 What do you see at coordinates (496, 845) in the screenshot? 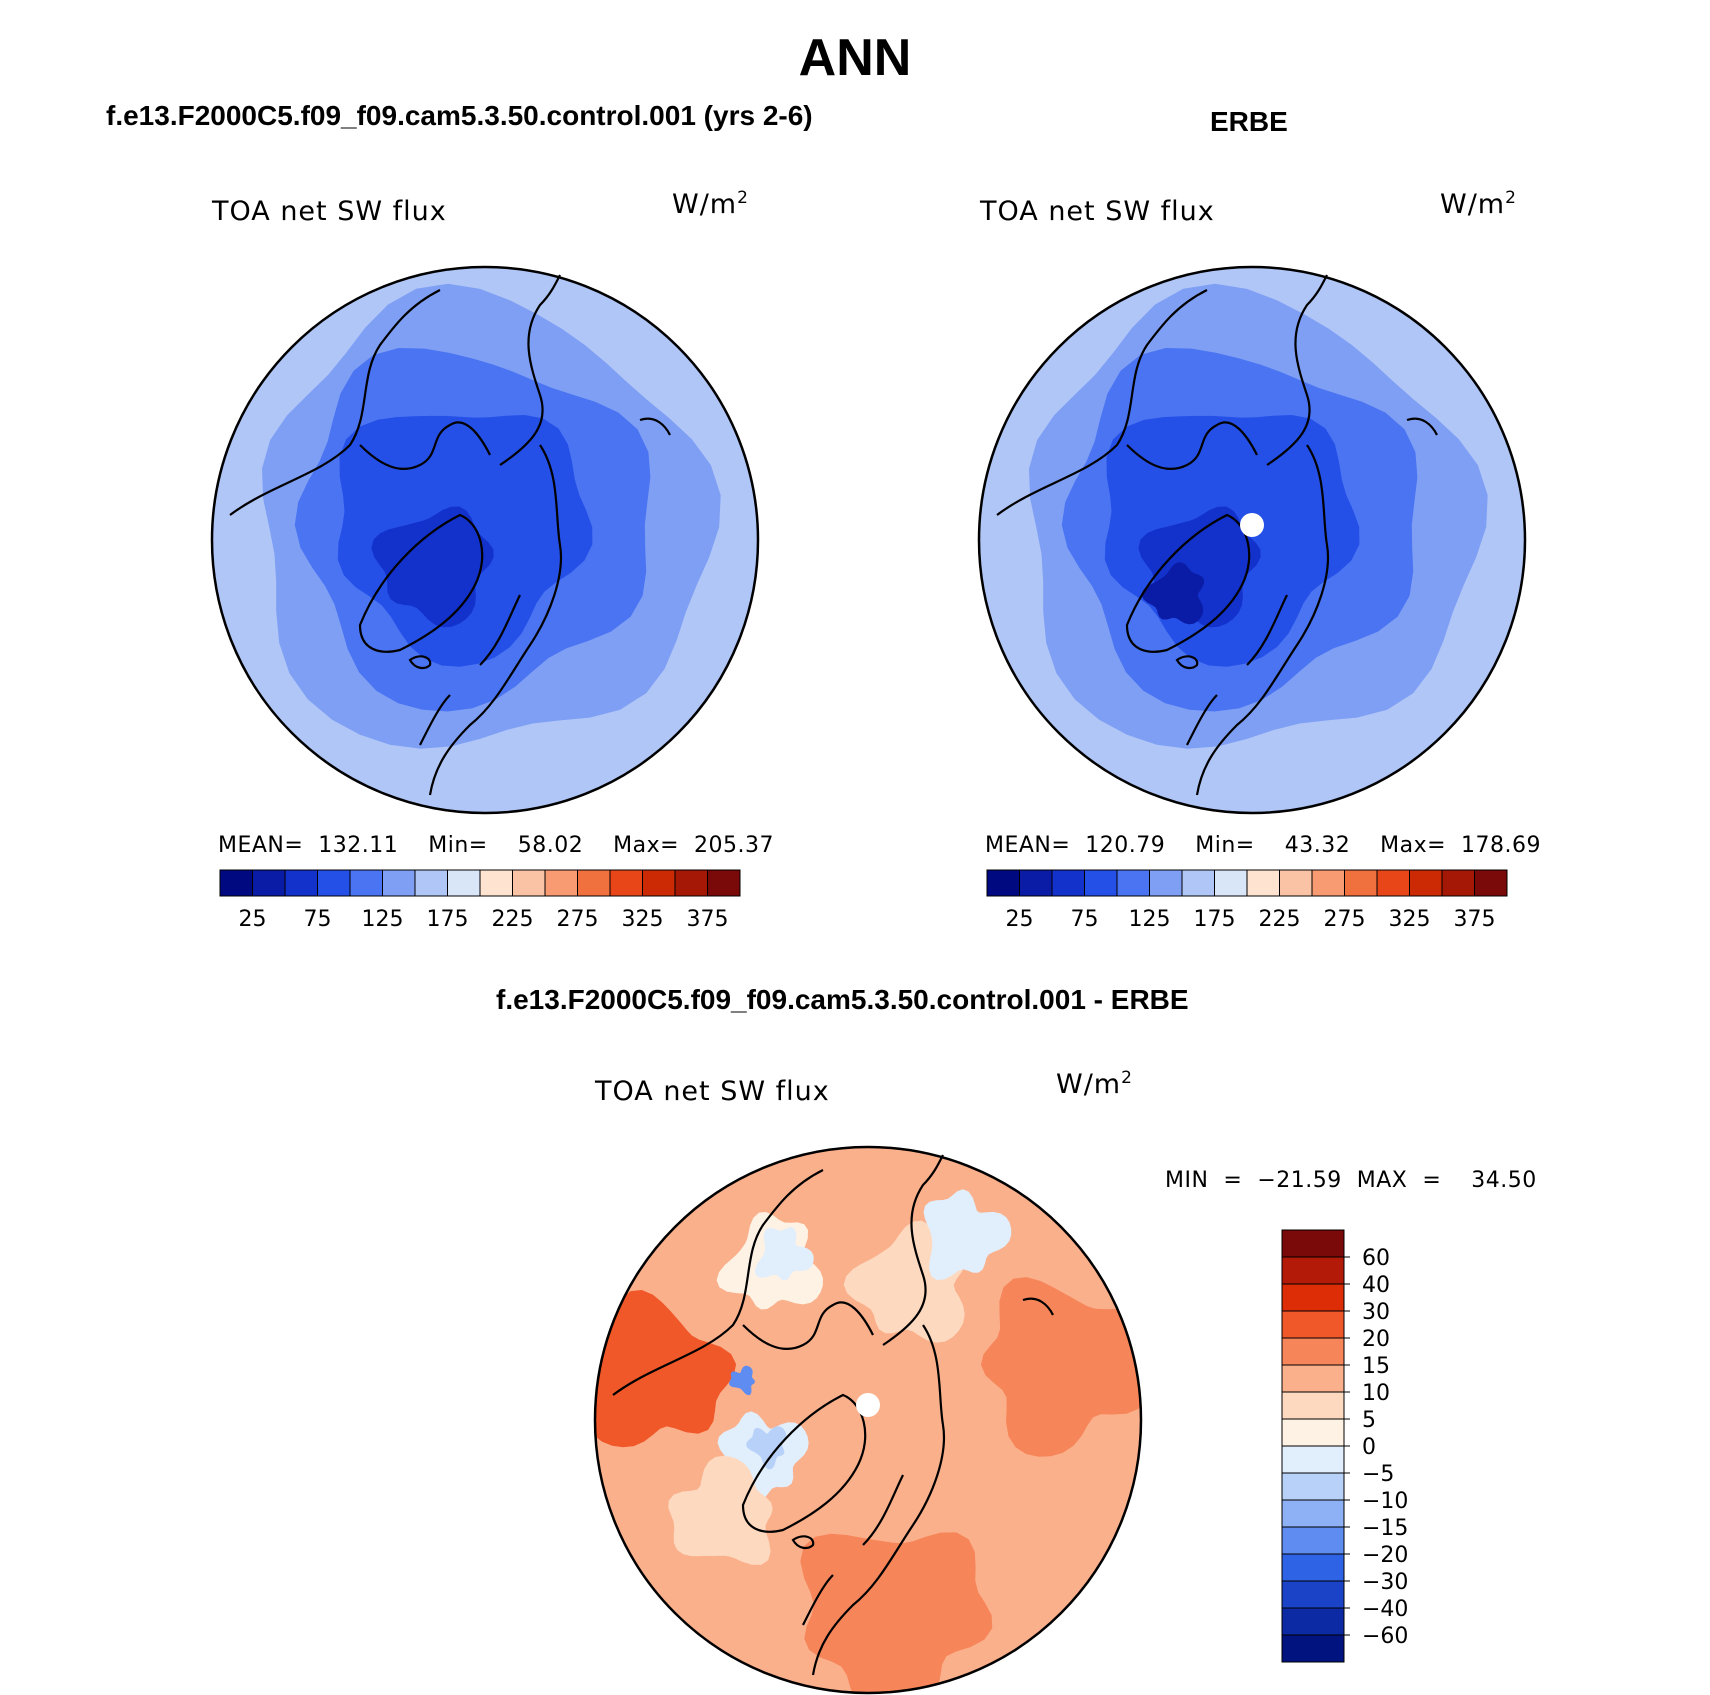
I see `stats-model: MEAN= 132.11 Min= 58.02 Max= 205.37` at bounding box center [496, 845].